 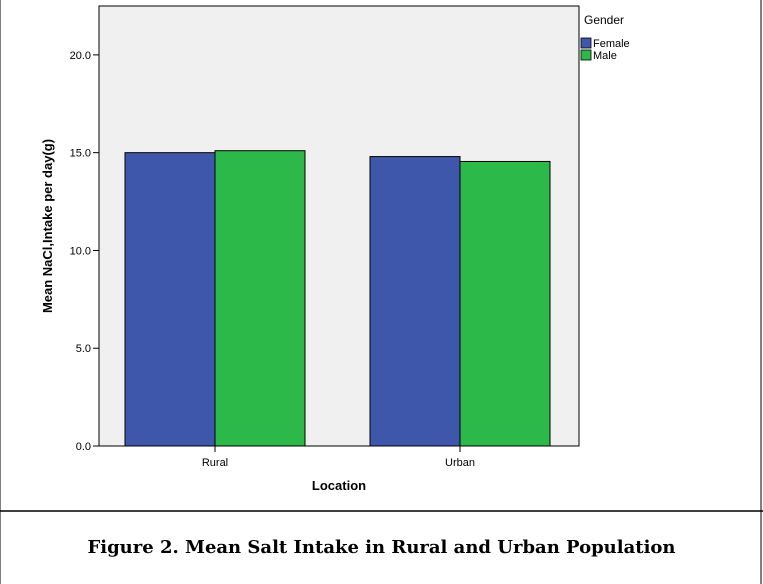 I want to click on bar-urban-male, so click(x=505, y=303).